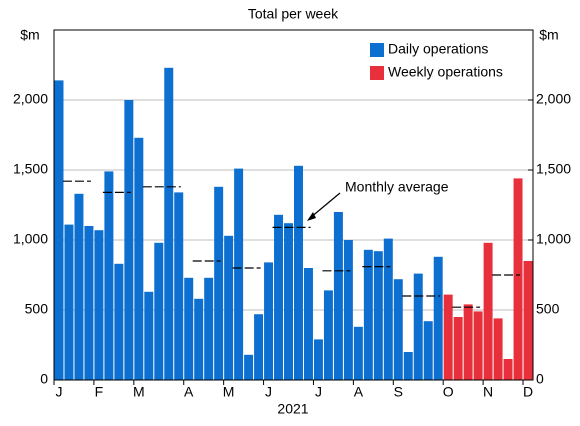 The height and width of the screenshot is (426, 580). I want to click on y-tick-label: 0, so click(44, 379).